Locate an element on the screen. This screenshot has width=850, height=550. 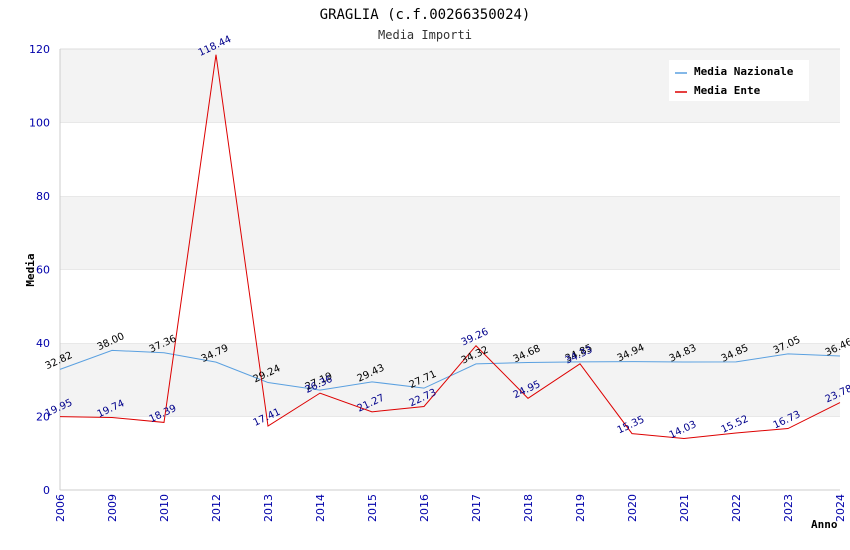
chart-title: GRAGLIA (c.f.00266350024) is located at coordinates (425, 15).